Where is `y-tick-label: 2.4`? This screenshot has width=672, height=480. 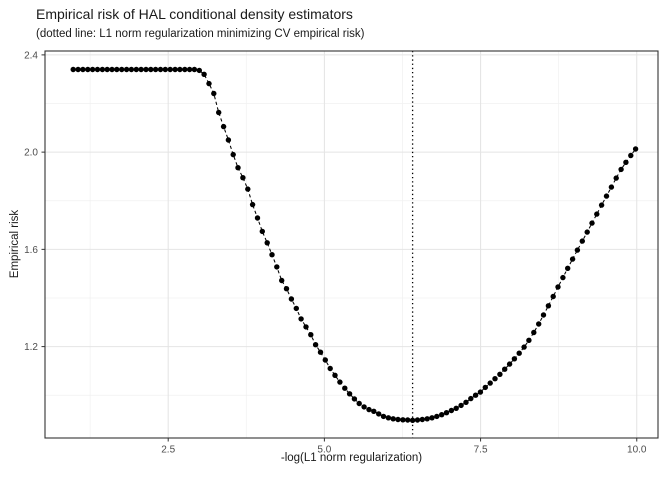
y-tick-label: 2.4 is located at coordinates (31, 55).